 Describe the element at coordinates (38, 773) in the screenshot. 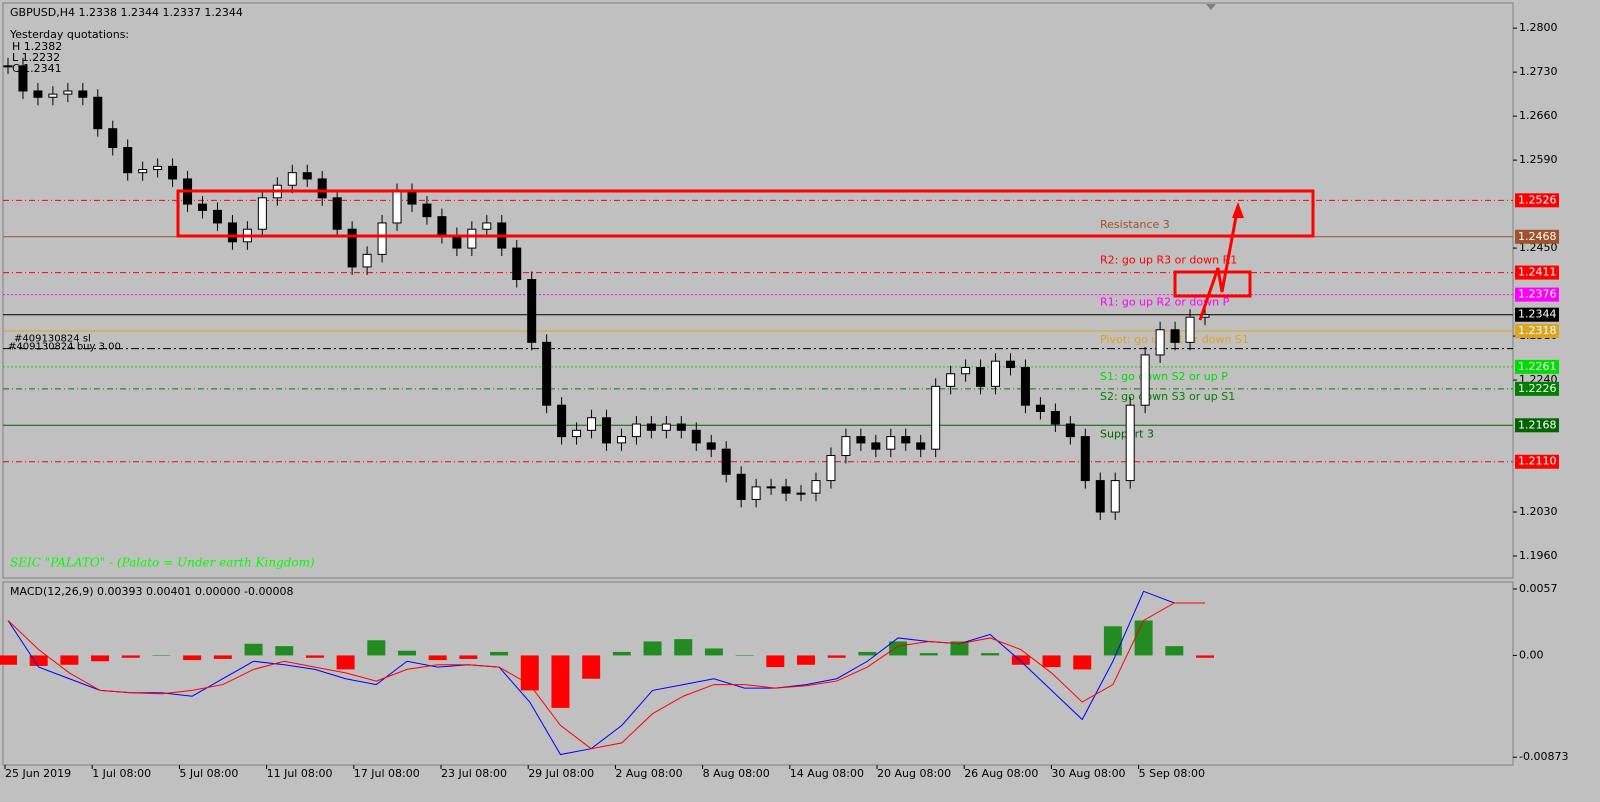

I see `time-label: 25 Jun 2019` at that location.